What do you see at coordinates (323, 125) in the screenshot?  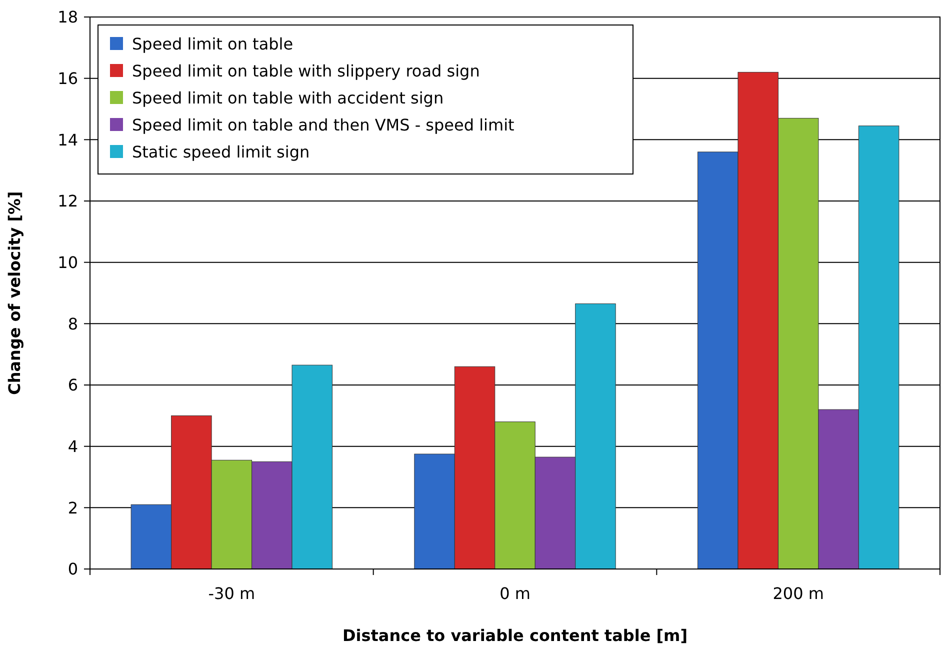 I see `legend-label: Speed limit on table and then VMS - speed limit` at bounding box center [323, 125].